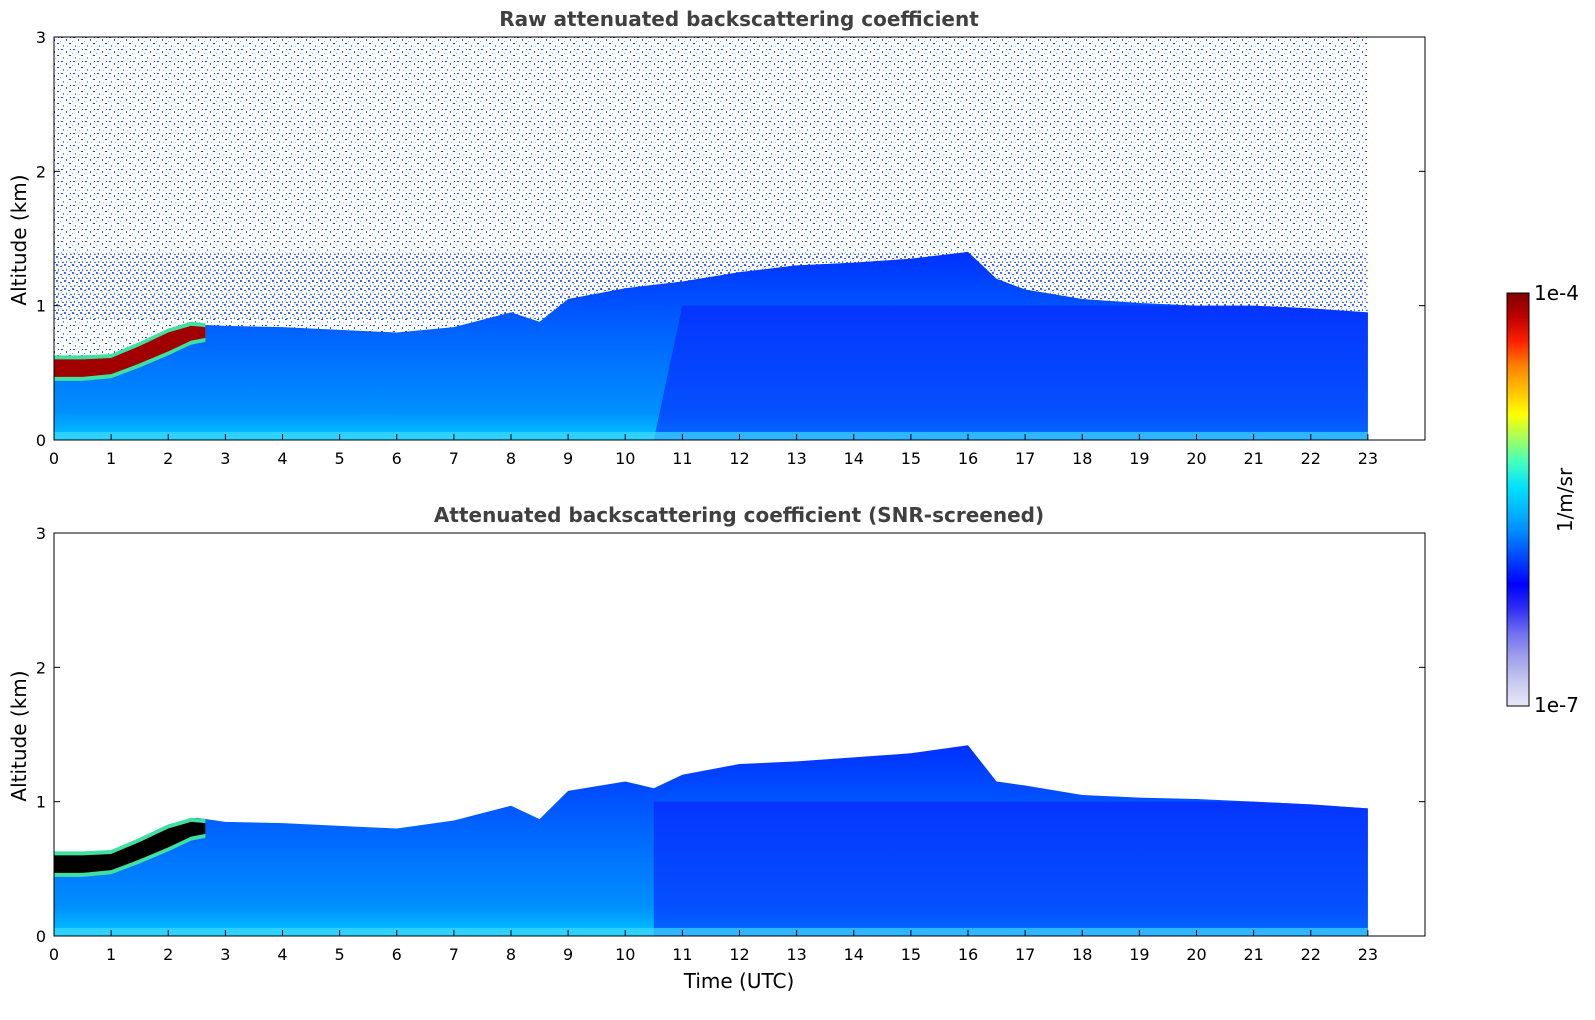 This screenshot has width=1595, height=1020. Describe the element at coordinates (1556, 293) in the screenshot. I see `colorbar-max-label: 1e-4` at that location.